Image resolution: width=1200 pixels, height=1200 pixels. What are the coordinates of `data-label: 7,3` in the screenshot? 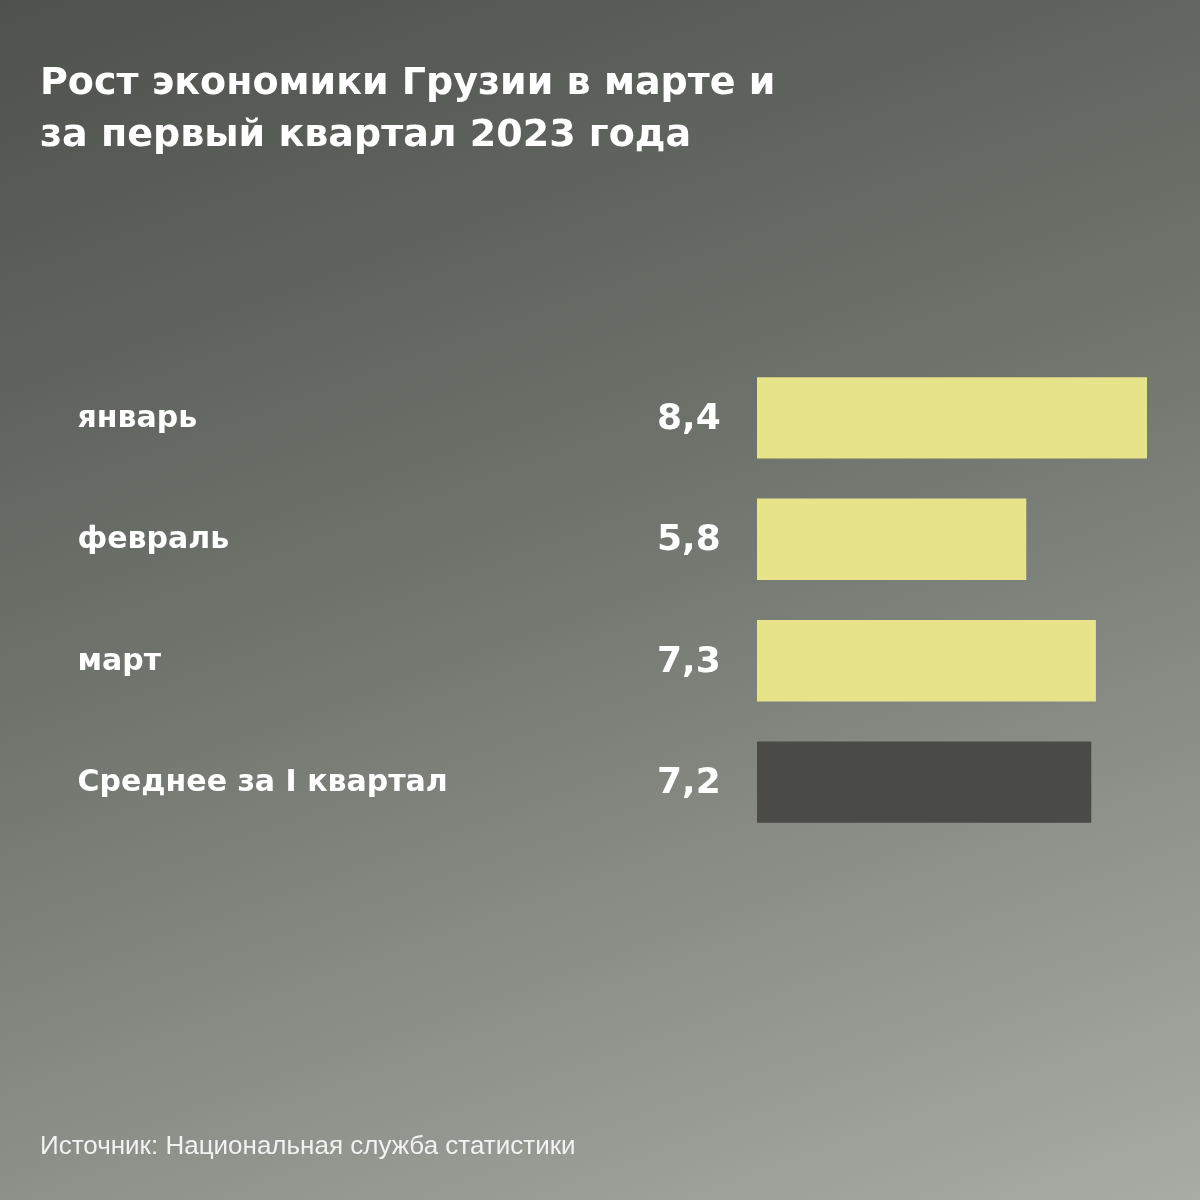 It's located at (689, 659).